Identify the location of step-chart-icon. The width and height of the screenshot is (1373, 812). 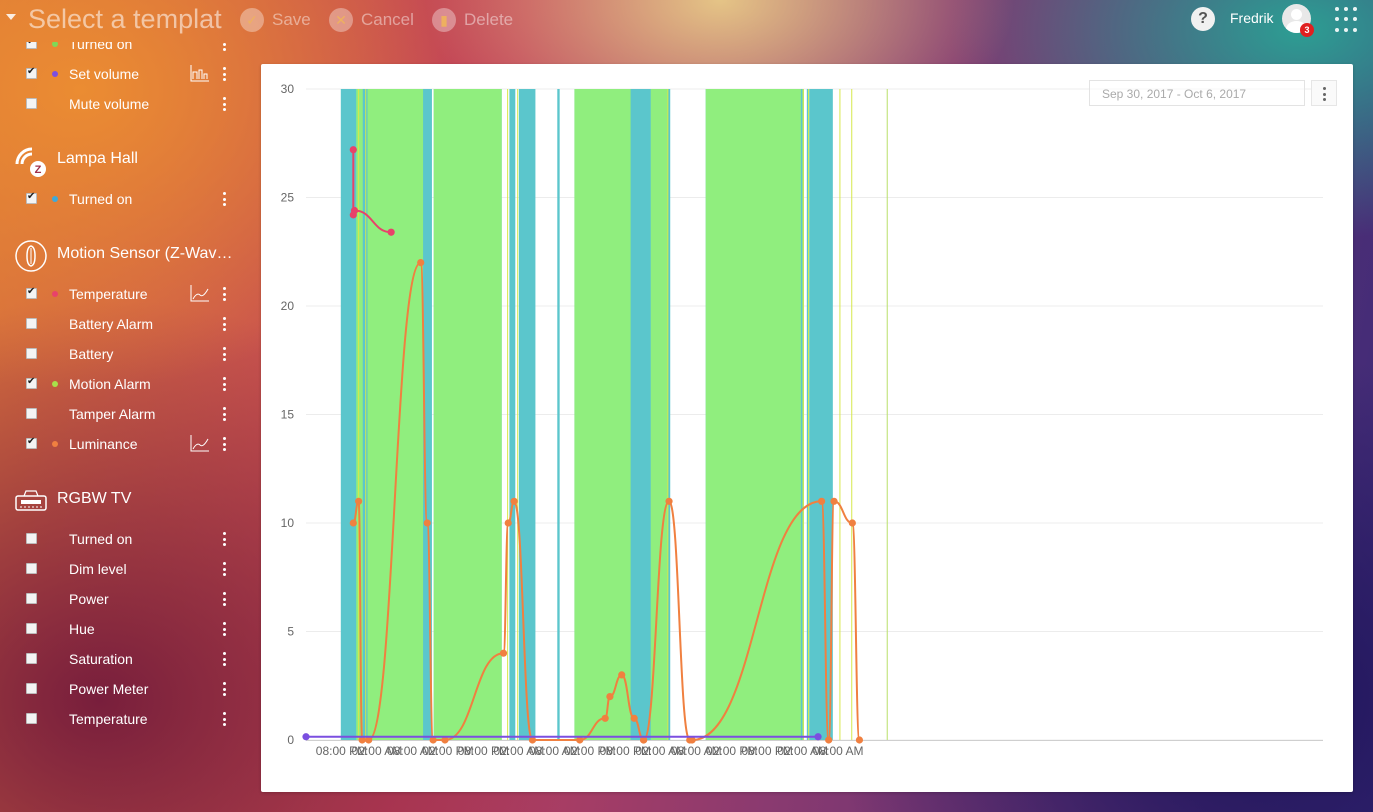
(200, 73).